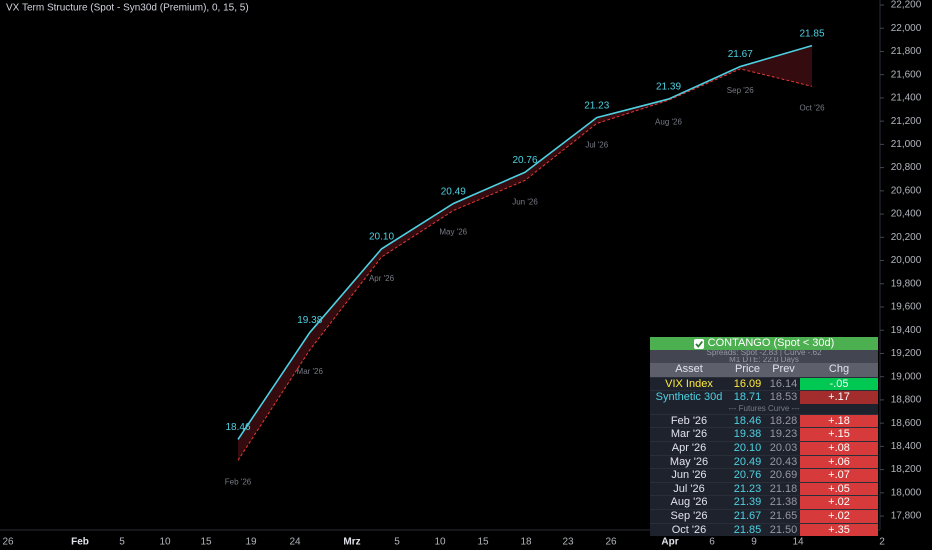 The image size is (932, 550). What do you see at coordinates (906, 307) in the screenshot?
I see `y-tick-label: 19,600` at bounding box center [906, 307].